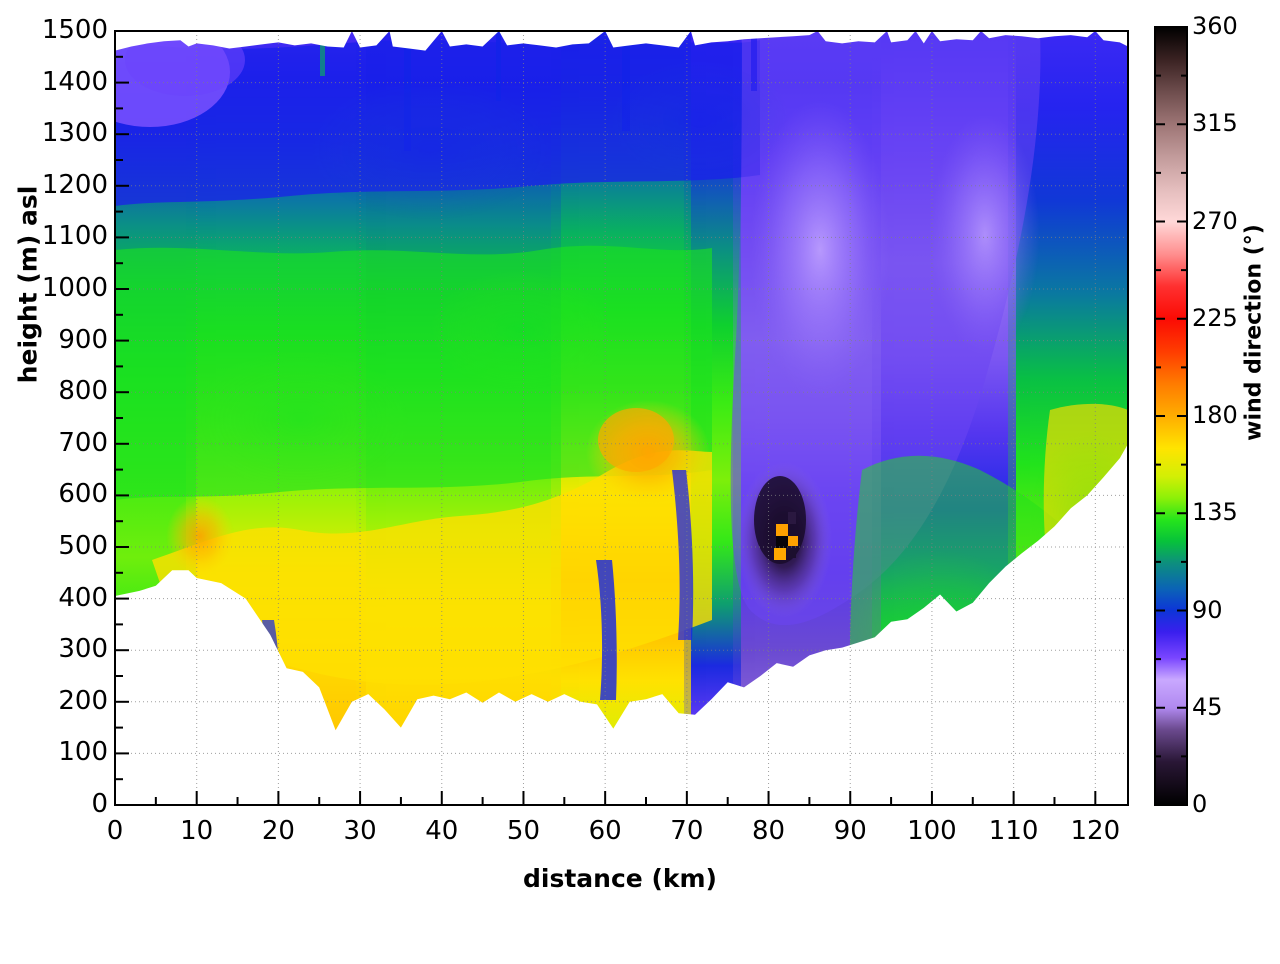 The image size is (1280, 964). What do you see at coordinates (432, 567) in the screenshot?
I see `yellow-lowlevel-layer` at bounding box center [432, 567].